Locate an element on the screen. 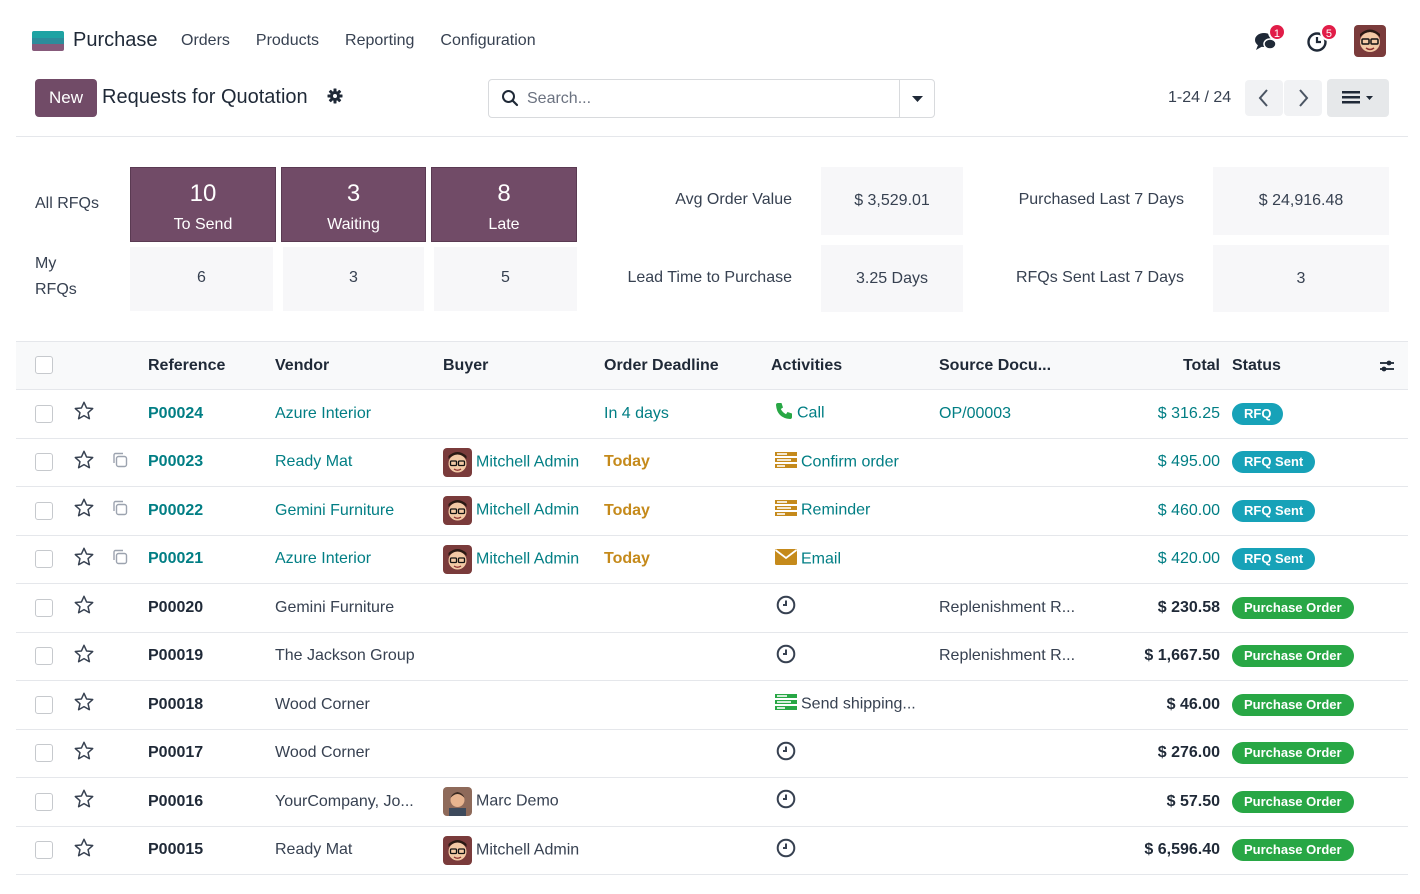  header-reference: Reference is located at coordinates (211, 365).